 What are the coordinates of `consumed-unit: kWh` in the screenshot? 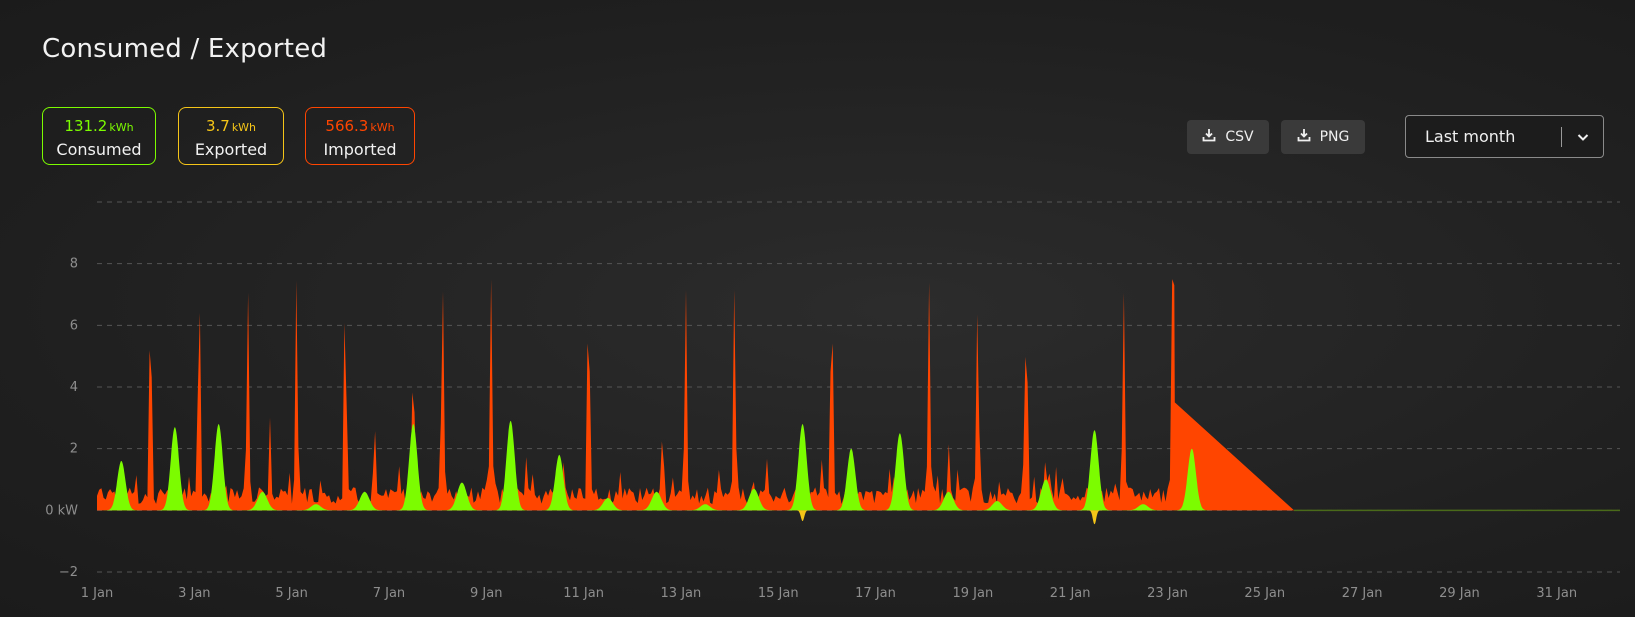 It's located at (121, 127).